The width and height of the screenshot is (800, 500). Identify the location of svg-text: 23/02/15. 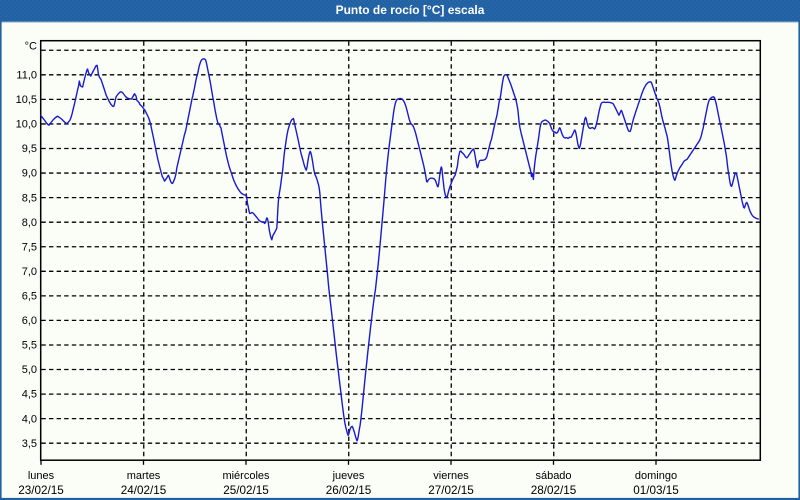
(41, 490).